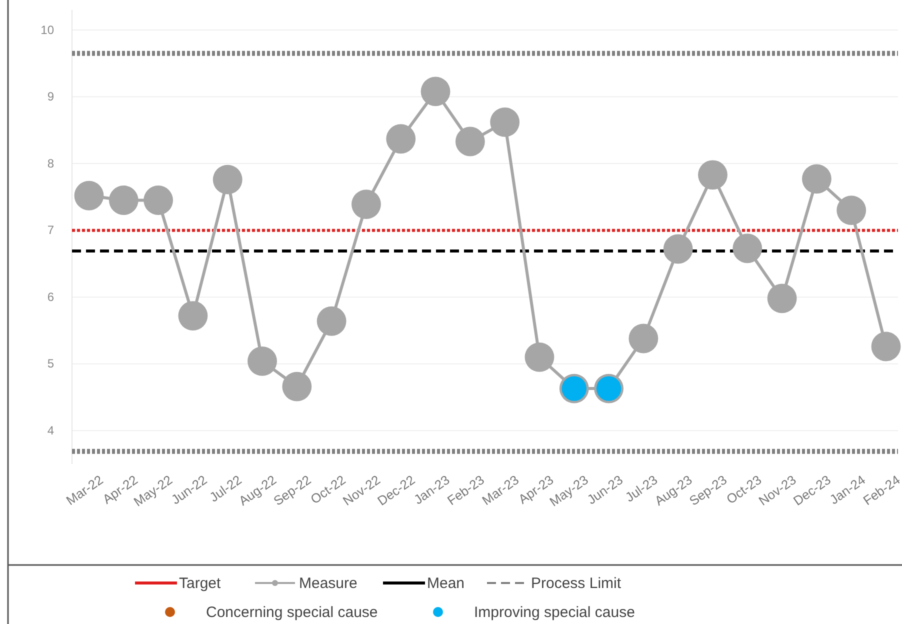 The height and width of the screenshot is (624, 902). What do you see at coordinates (50, 163) in the screenshot?
I see `y-tick-label: 8` at bounding box center [50, 163].